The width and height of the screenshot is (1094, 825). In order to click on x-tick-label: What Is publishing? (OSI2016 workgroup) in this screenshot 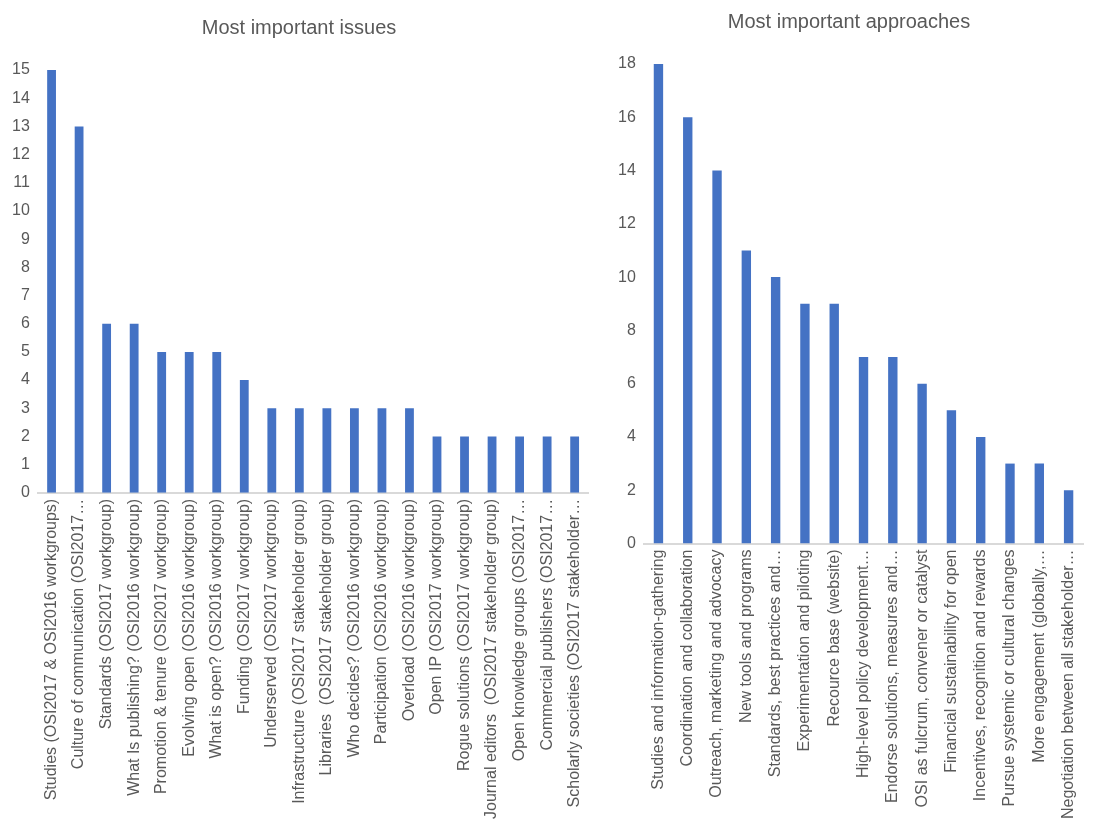, I will do `click(133, 647)`.